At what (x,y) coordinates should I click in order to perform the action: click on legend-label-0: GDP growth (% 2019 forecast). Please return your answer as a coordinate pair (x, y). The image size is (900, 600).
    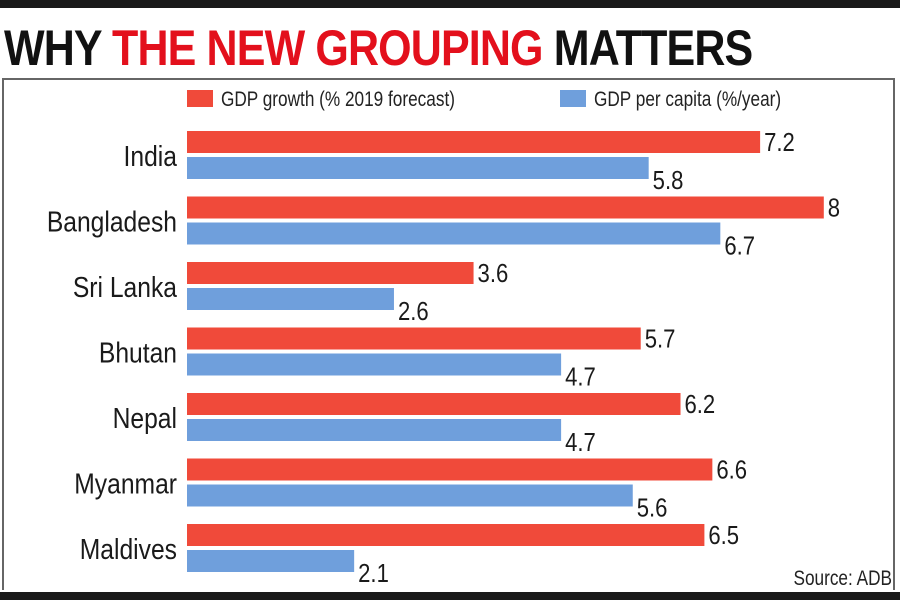
    Looking at the image, I should click on (338, 100).